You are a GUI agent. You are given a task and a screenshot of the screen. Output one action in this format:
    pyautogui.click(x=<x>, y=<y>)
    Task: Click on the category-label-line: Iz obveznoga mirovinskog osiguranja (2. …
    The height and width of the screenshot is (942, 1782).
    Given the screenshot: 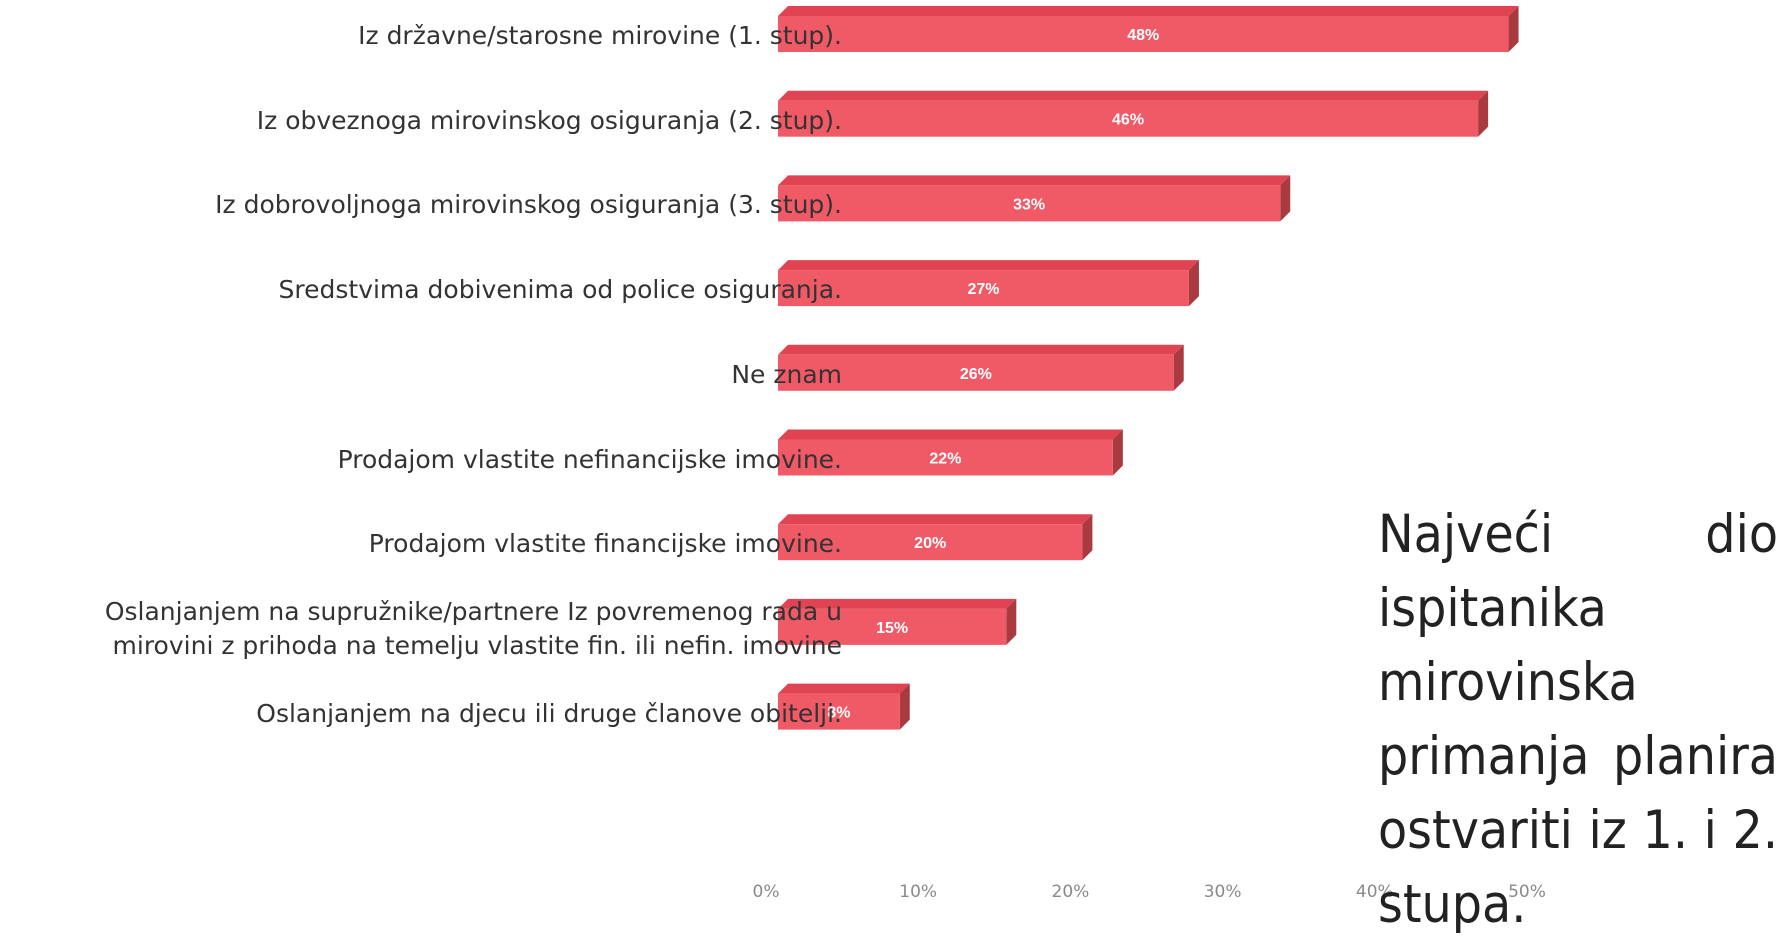 What is the action you would take?
    pyautogui.click(x=549, y=120)
    